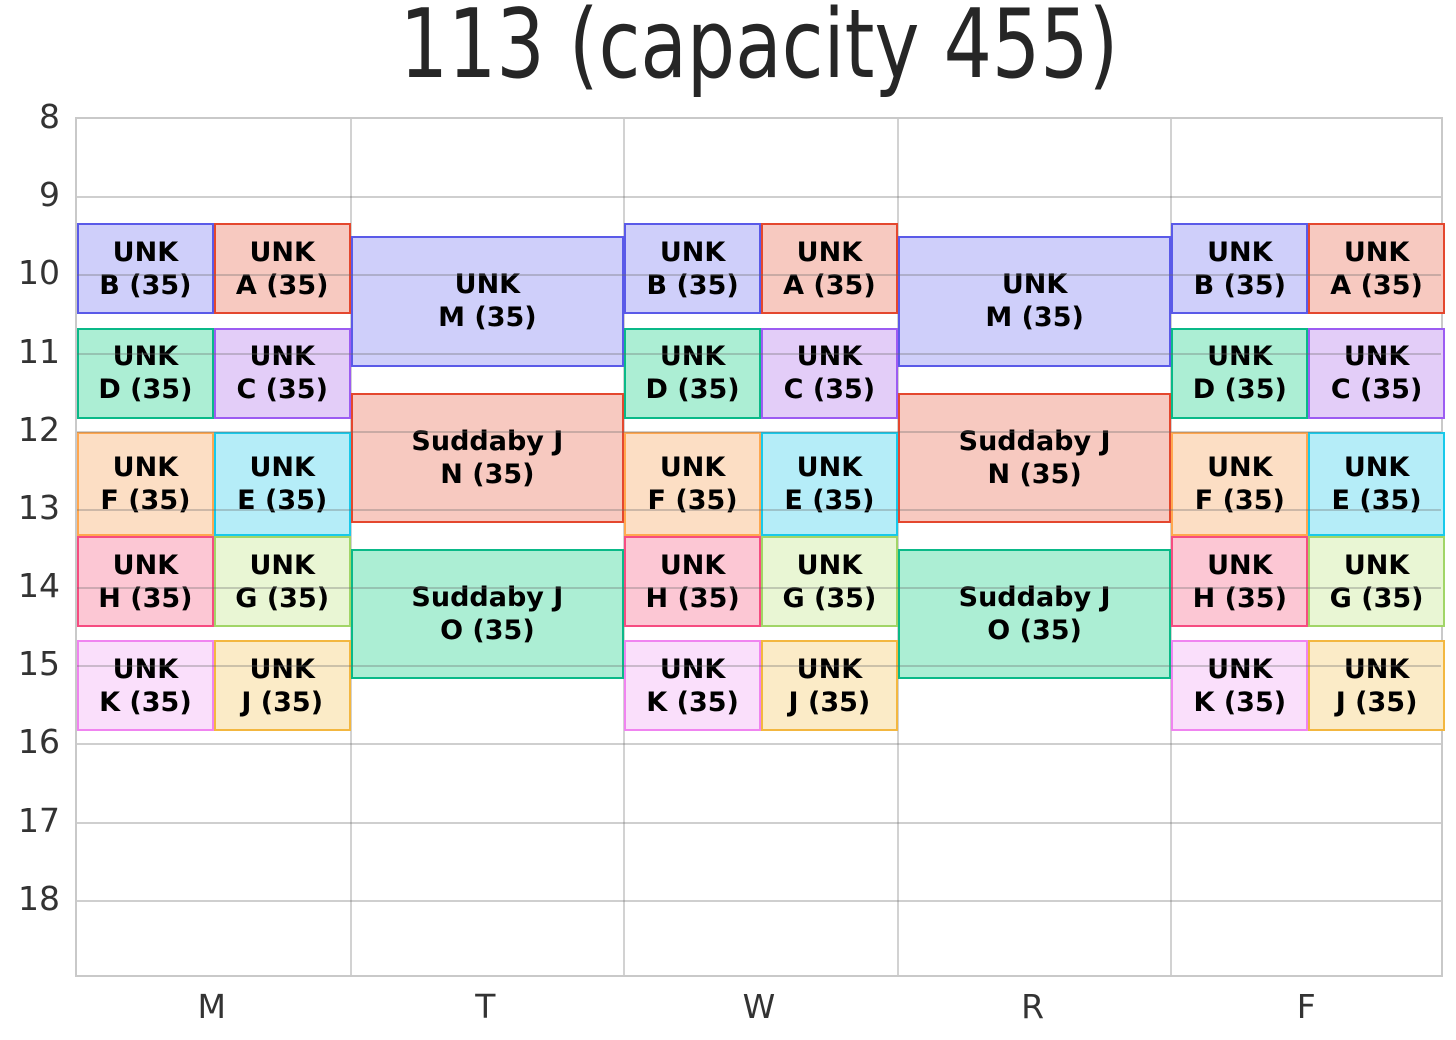 The height and width of the screenshot is (1040, 1456). I want to click on y-tick-label-8: 8, so click(49, 116).